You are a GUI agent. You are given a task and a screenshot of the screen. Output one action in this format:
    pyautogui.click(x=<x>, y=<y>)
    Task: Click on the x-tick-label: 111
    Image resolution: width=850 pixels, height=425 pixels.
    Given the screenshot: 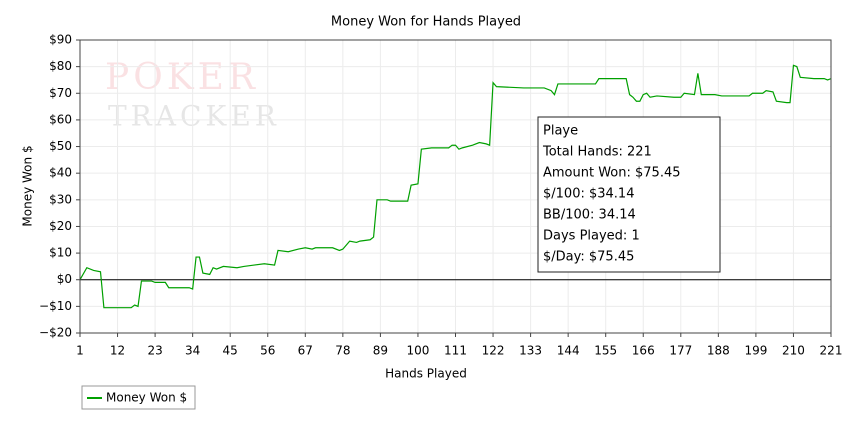 What is the action you would take?
    pyautogui.click(x=455, y=351)
    